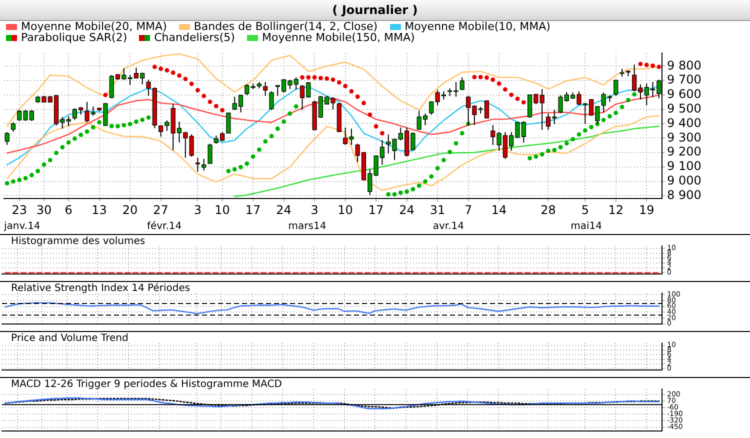 The width and height of the screenshot is (750, 438). What do you see at coordinates (646, 209) in the screenshot?
I see `x-tick-label: 19` at bounding box center [646, 209].